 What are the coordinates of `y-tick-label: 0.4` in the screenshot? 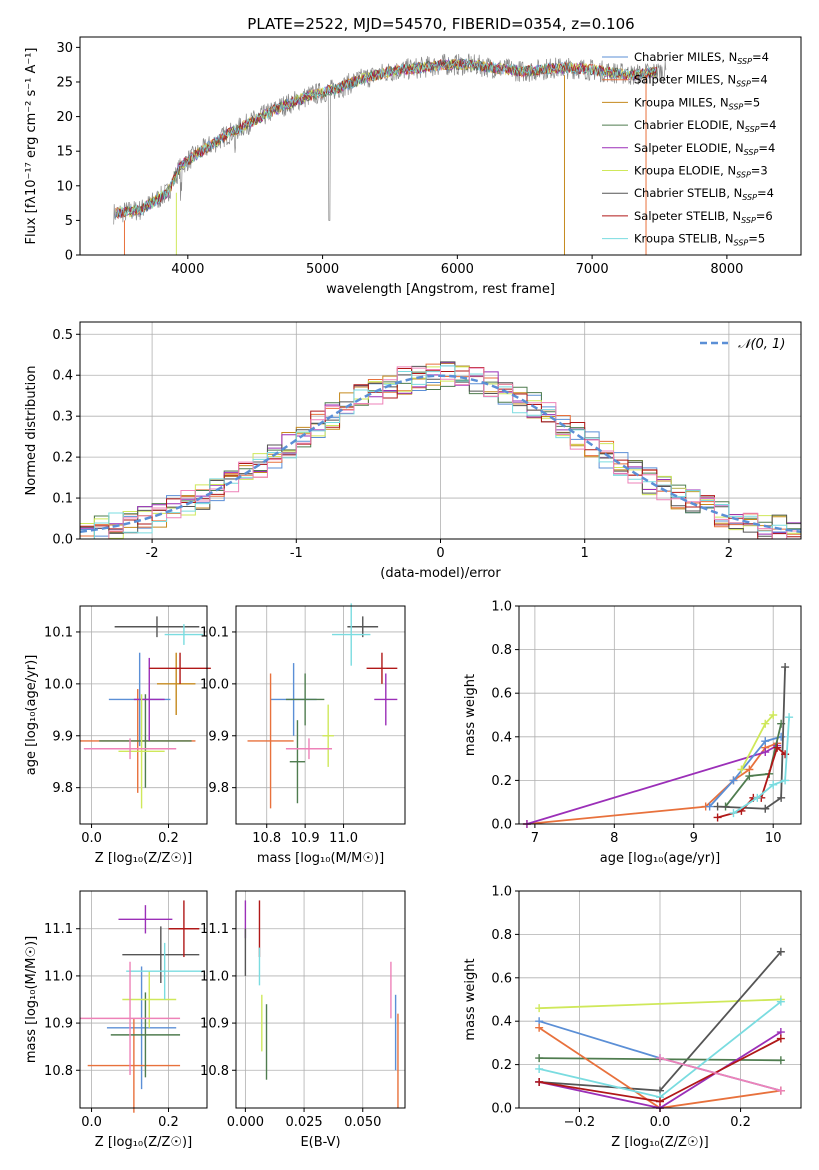 It's located at (501, 1022).